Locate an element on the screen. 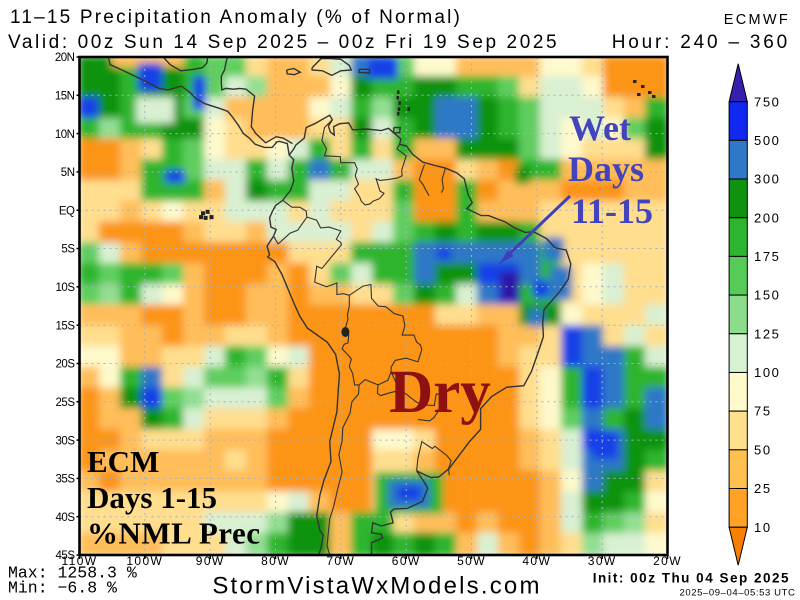 The image size is (800, 600). svg-text: 35S is located at coordinates (66, 480).